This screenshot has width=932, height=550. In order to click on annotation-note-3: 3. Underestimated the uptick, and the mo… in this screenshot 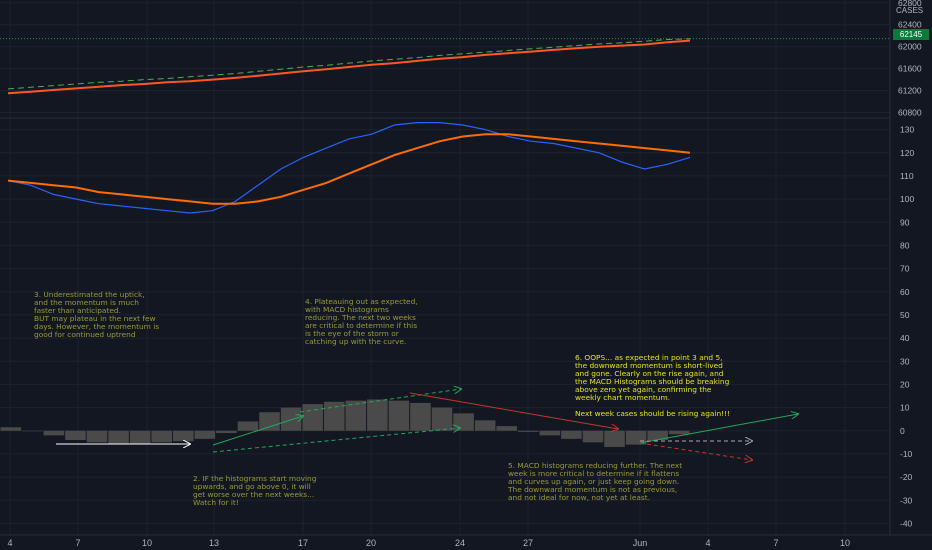, I will do `click(97, 314)`.